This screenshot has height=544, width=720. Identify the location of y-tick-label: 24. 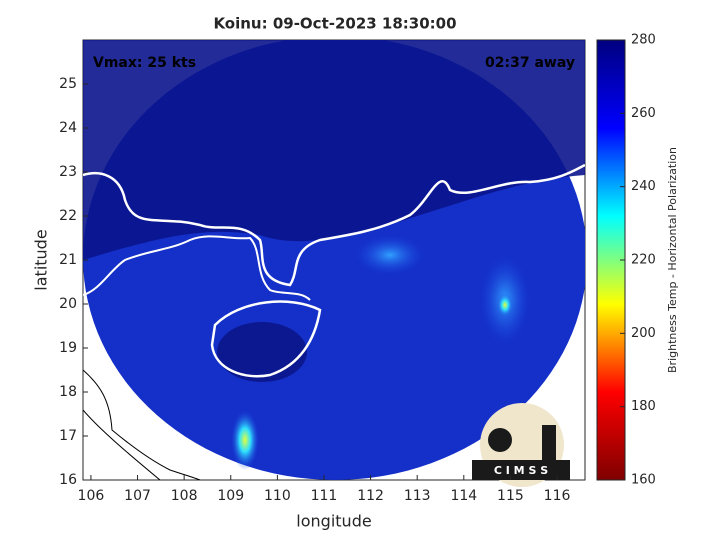
(68, 128).